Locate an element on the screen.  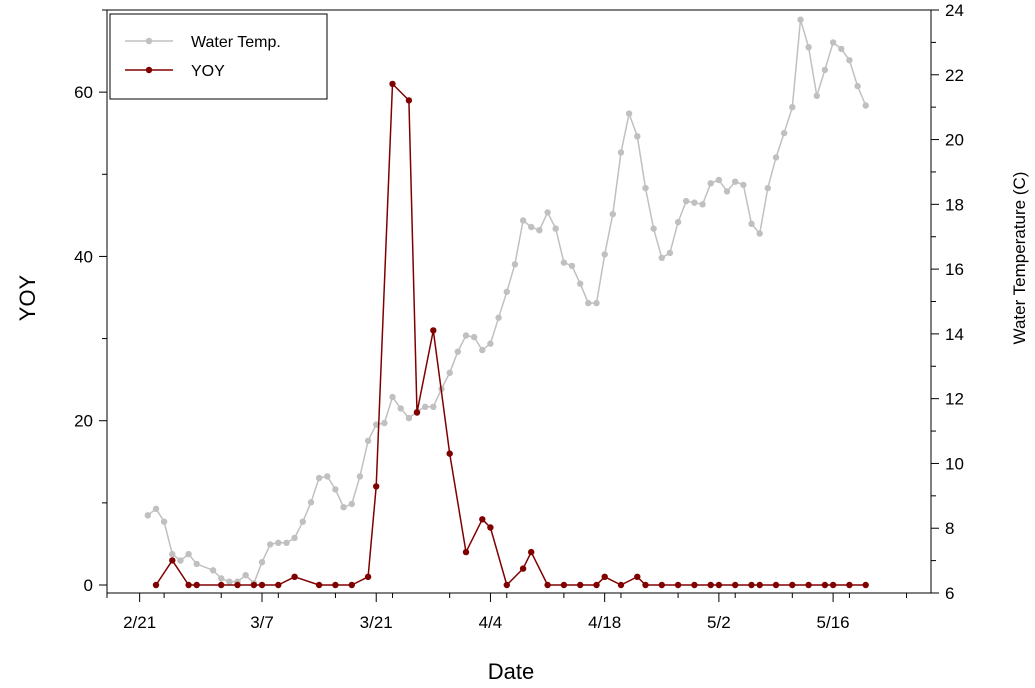
y-right-tick-label: 18 is located at coordinates (954, 204).